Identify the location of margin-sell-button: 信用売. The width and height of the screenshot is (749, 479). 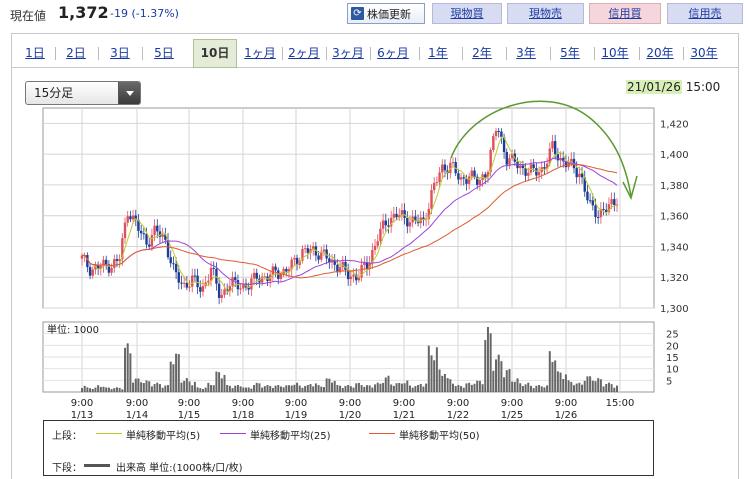
(705, 13).